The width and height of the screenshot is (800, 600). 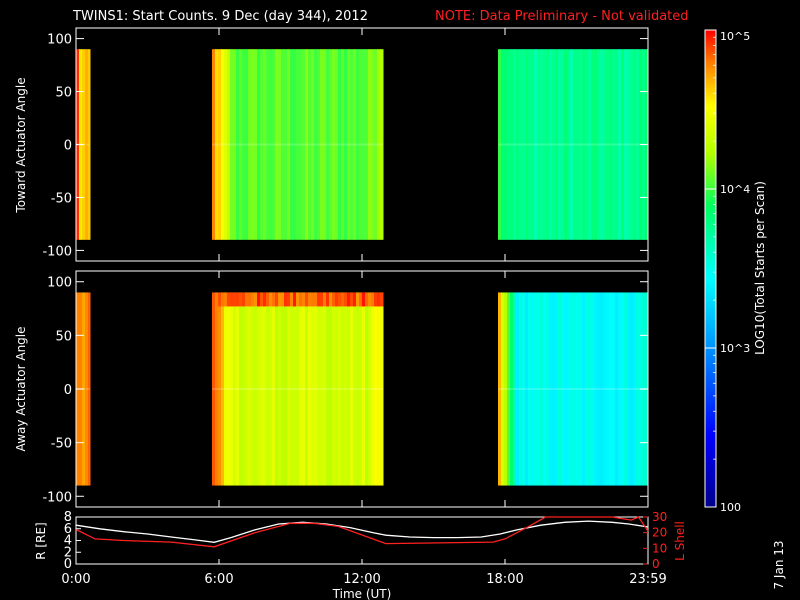 What do you see at coordinates (735, 189) in the screenshot?
I see `colorbar-tick-label: 10^4` at bounding box center [735, 189].